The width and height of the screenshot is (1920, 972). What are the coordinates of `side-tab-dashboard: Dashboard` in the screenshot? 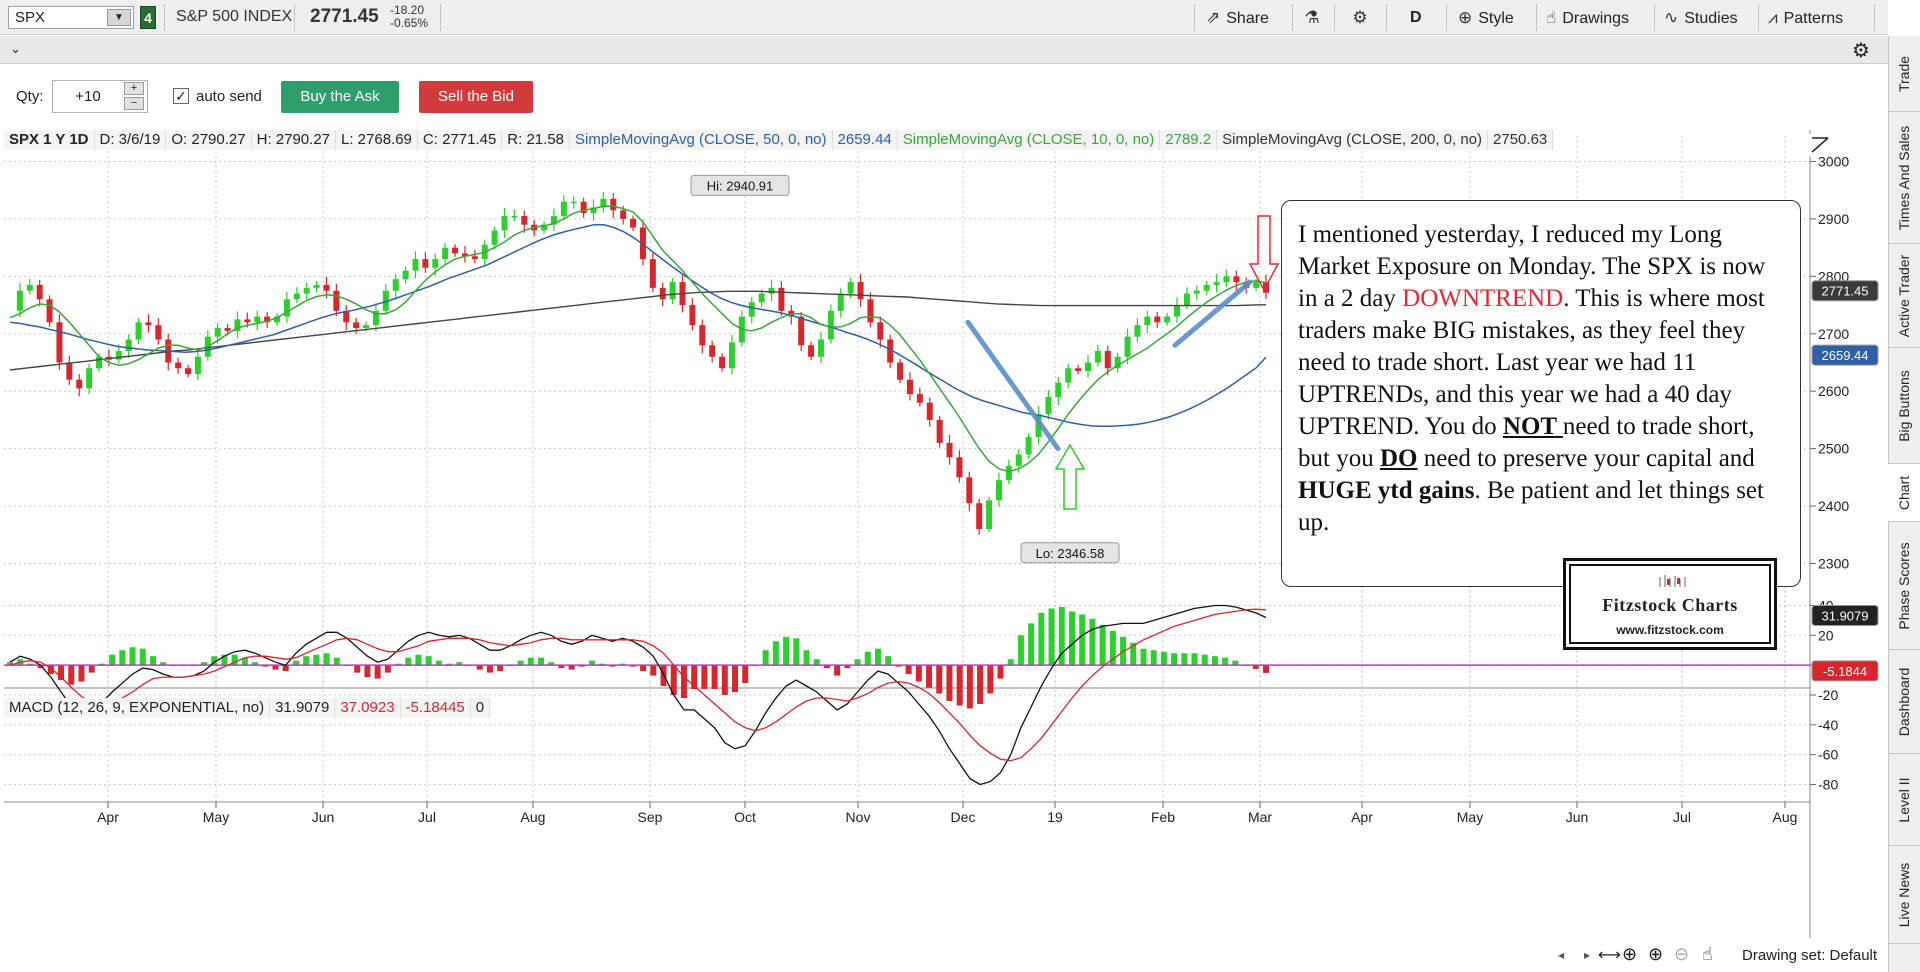 It's located at (1904, 702).